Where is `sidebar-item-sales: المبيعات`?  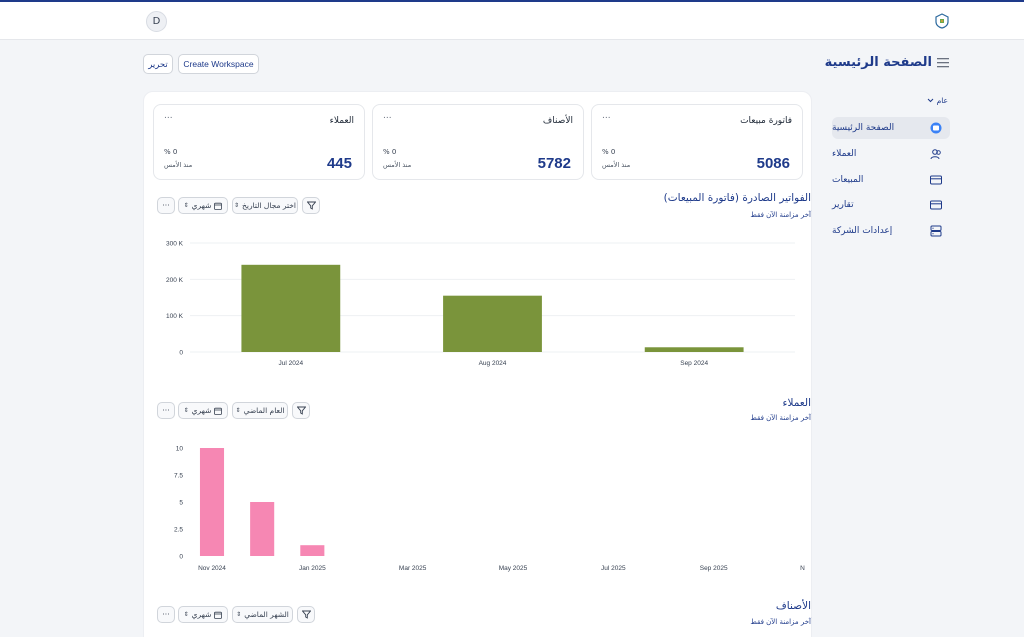 sidebar-item-sales: المبيعات is located at coordinates (891, 180).